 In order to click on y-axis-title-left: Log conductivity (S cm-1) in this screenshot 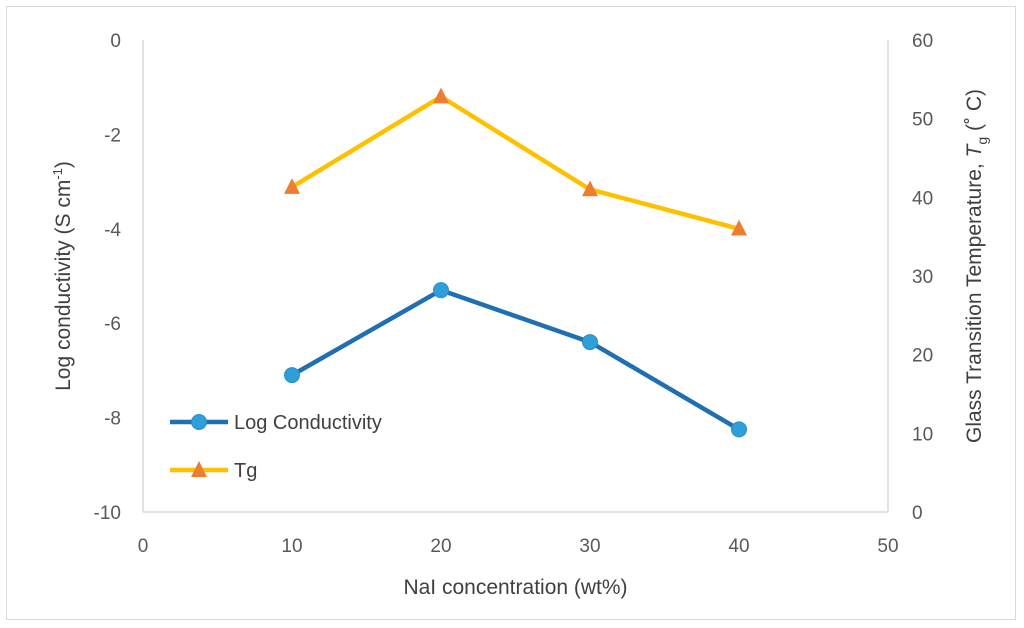, I will do `click(62, 276)`.